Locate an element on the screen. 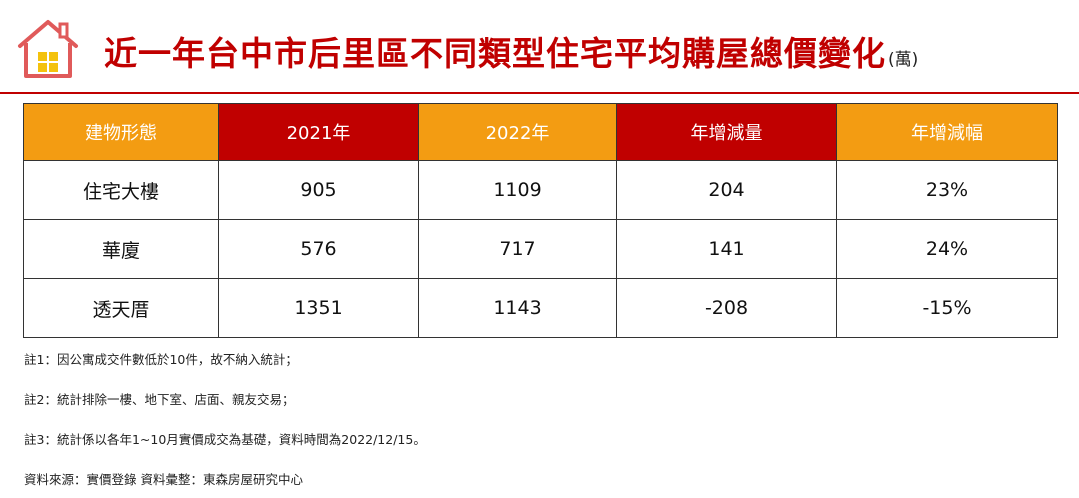  table-row: 透天厝 1351 1143 -208 -15% is located at coordinates (540, 308).